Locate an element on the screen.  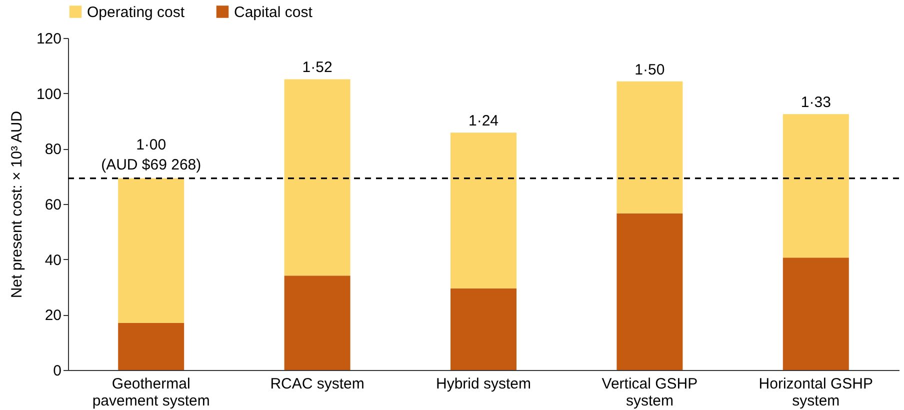
total-label: 1·00 is located at coordinates (151, 145).